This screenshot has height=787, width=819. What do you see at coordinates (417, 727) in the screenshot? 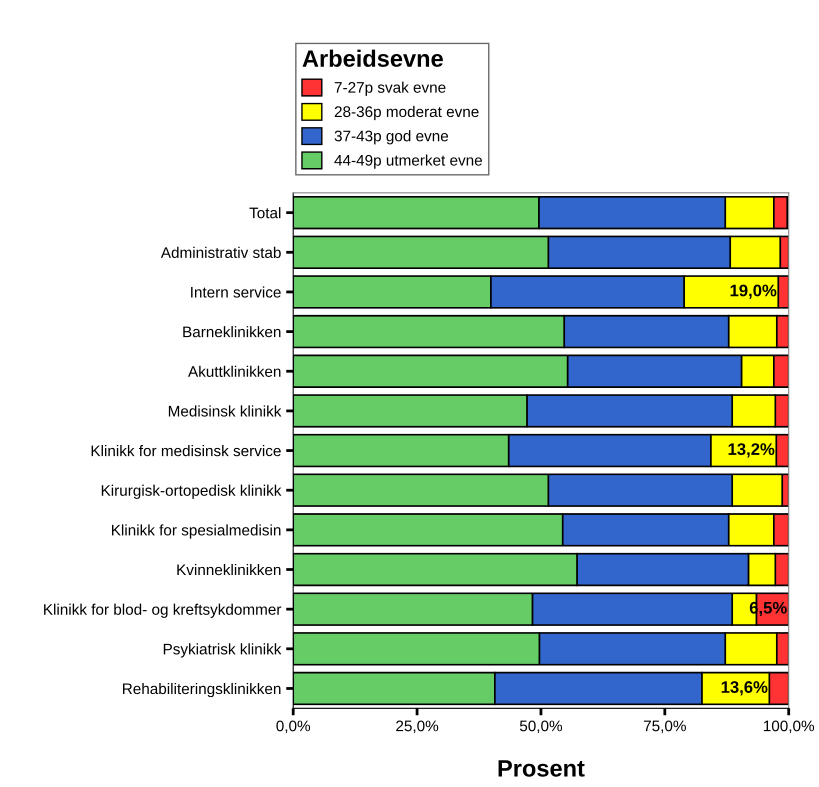
I see `x-tick-label: 25,0%` at bounding box center [417, 727].